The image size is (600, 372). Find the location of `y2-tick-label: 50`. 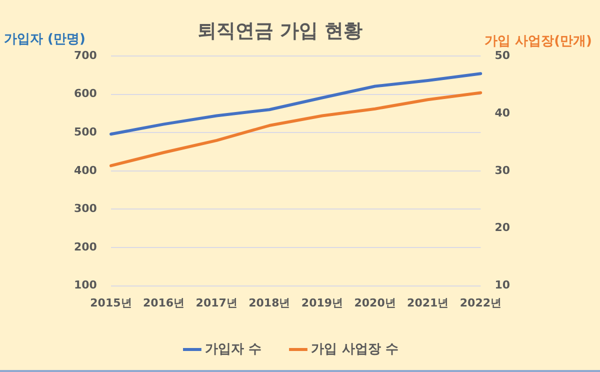

y2-tick-label: 50 is located at coordinates (502, 55).